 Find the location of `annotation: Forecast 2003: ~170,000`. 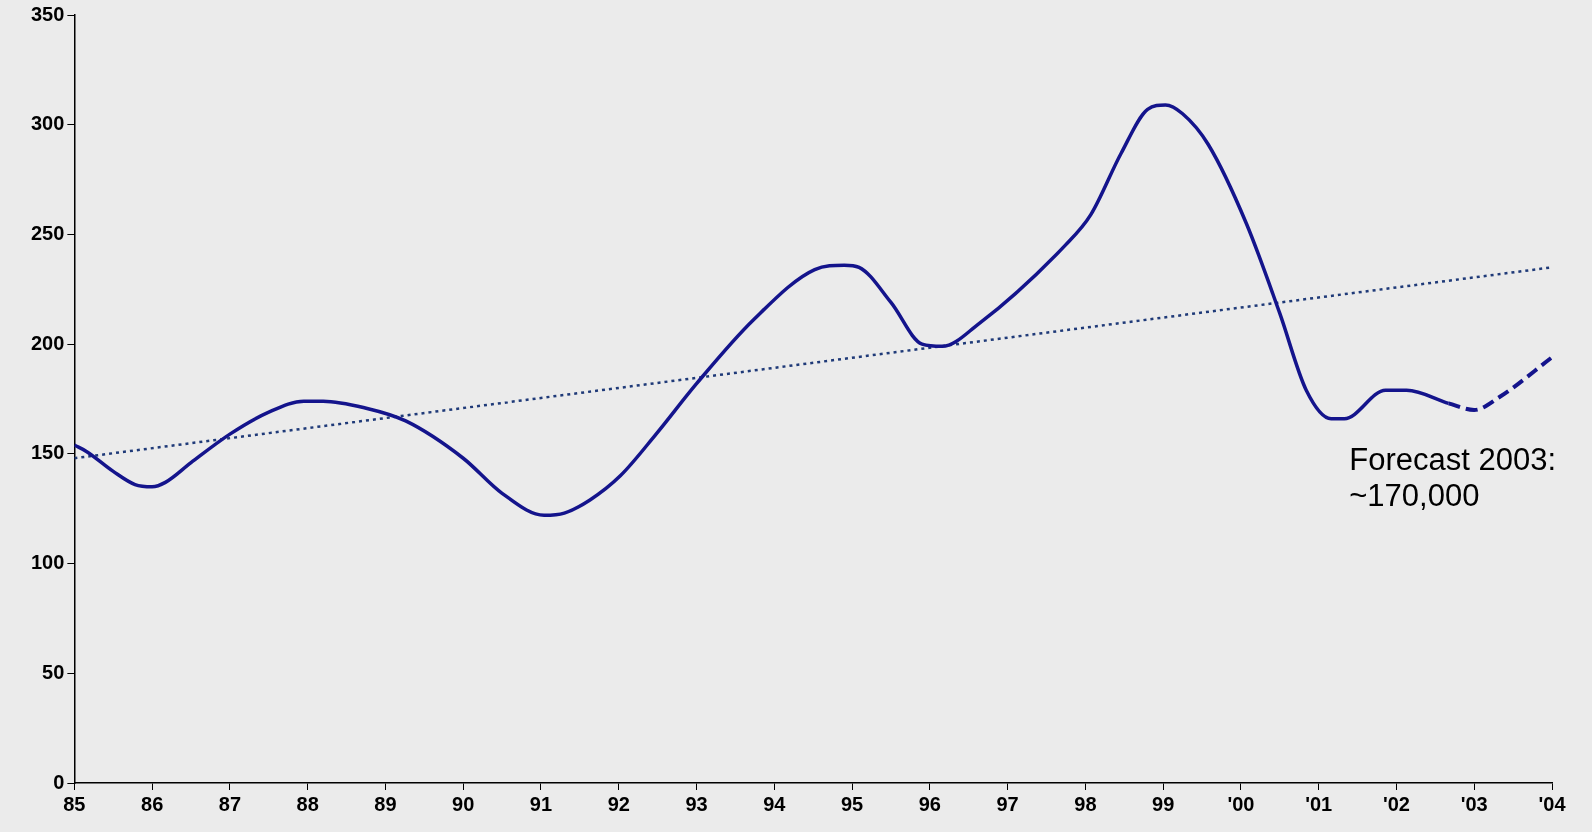

annotation: Forecast 2003: ~170,000 is located at coordinates (1453, 478).